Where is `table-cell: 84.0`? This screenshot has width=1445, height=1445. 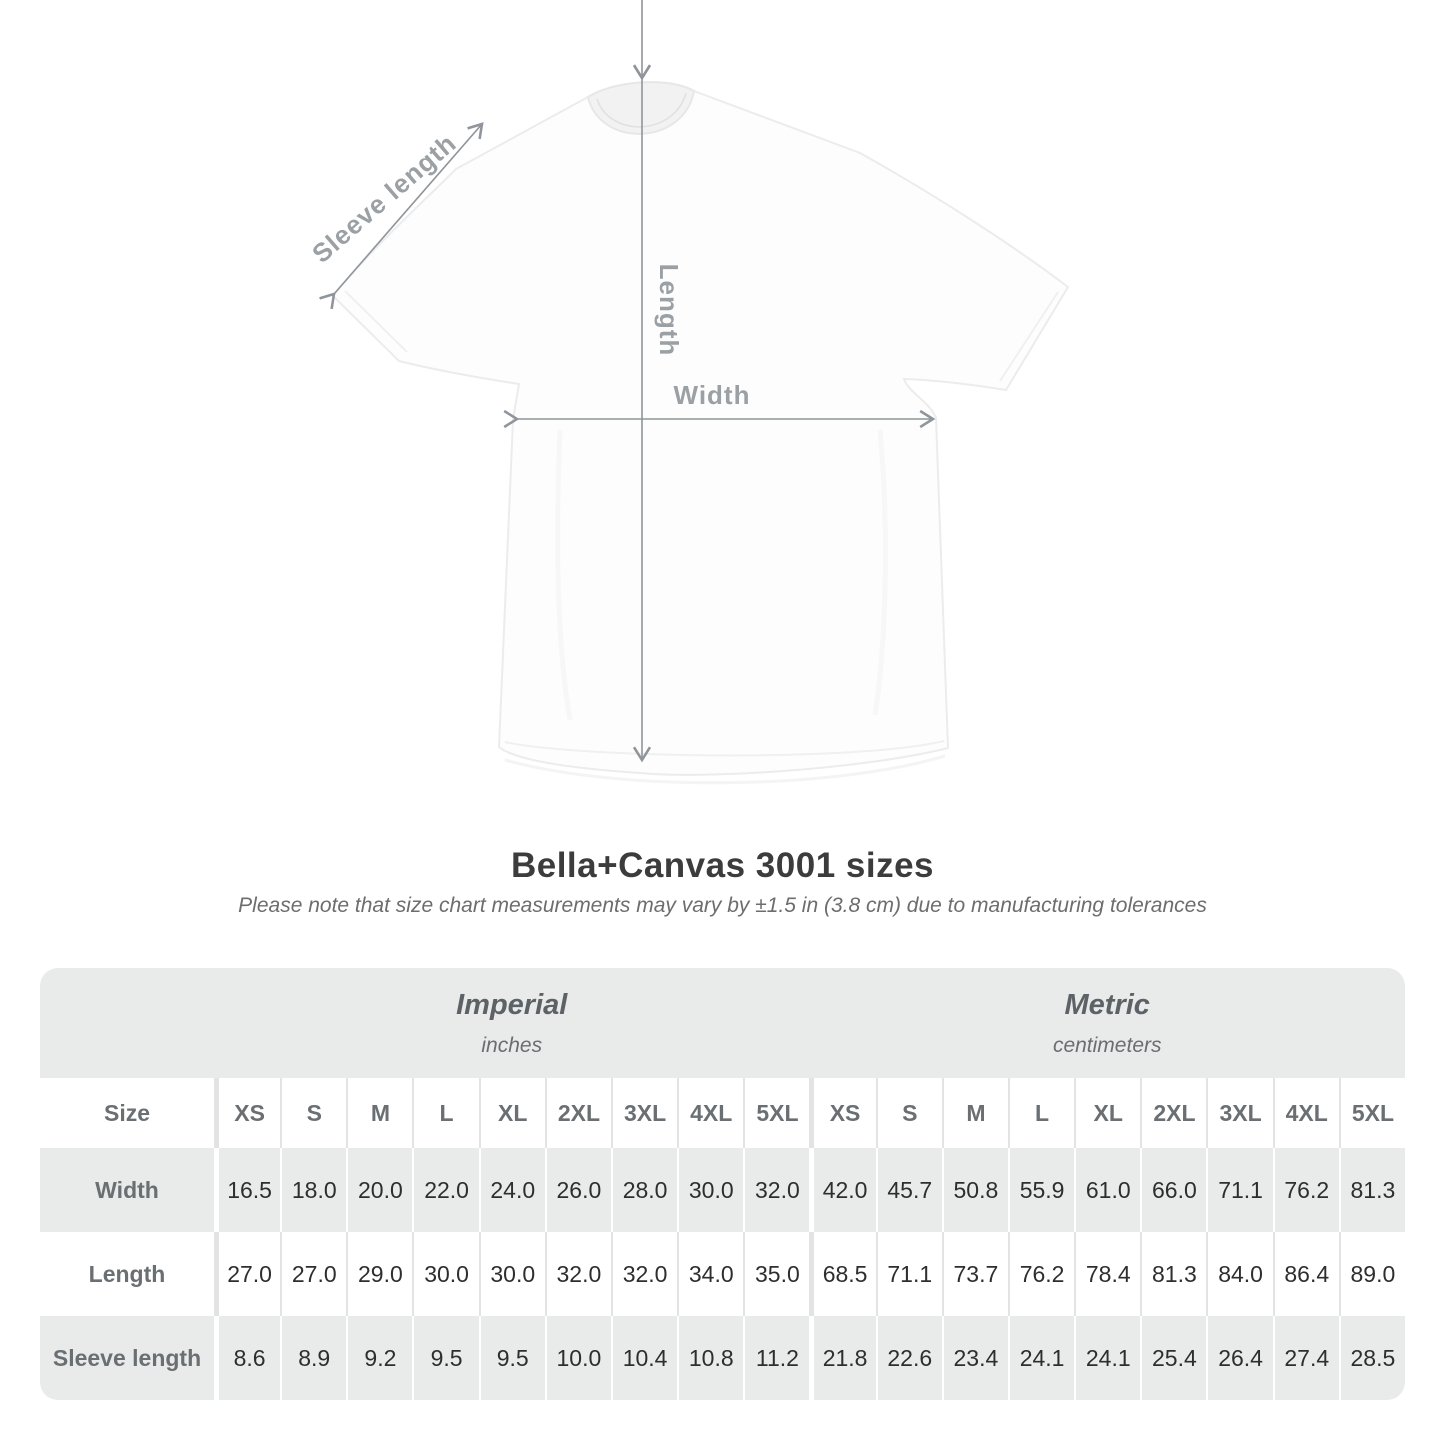
table-cell: 84.0 is located at coordinates (1239, 1274).